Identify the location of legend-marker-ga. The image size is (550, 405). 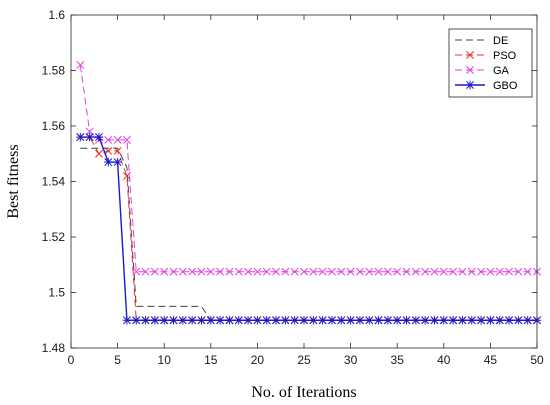
(470, 70).